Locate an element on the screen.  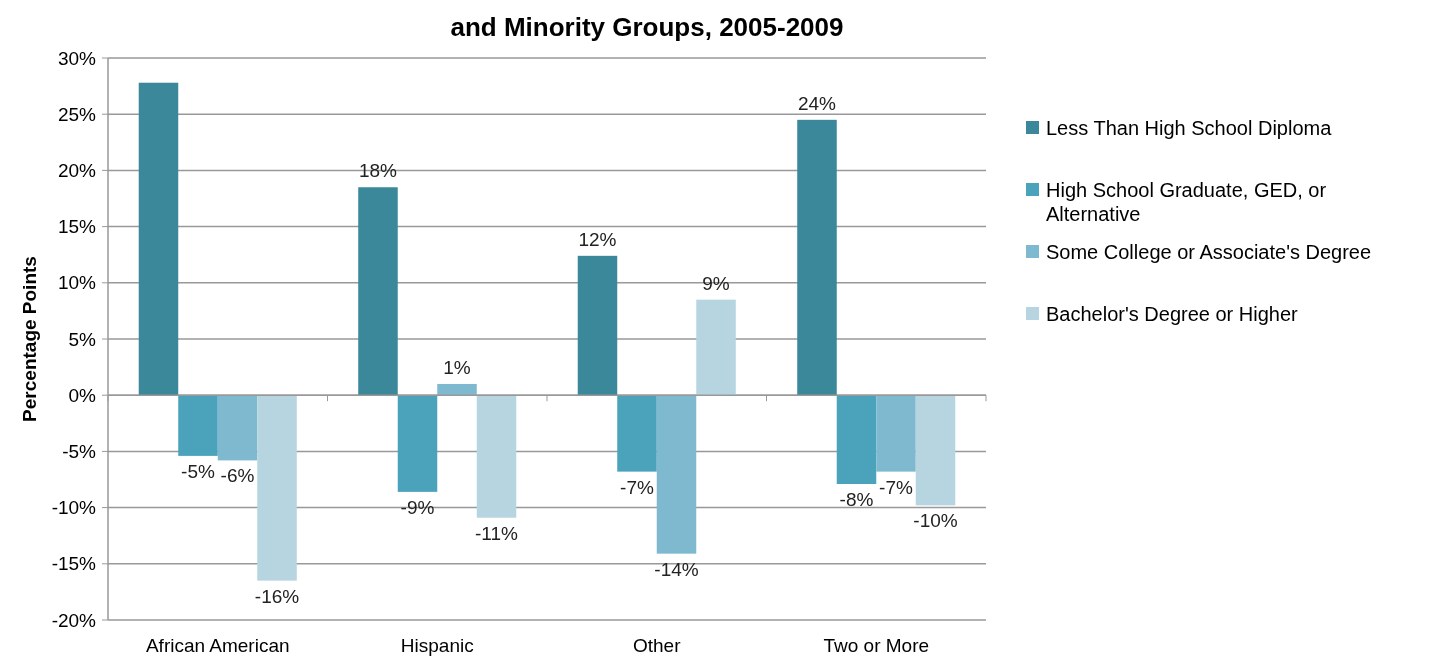
data-label: -6% is located at coordinates (237, 476).